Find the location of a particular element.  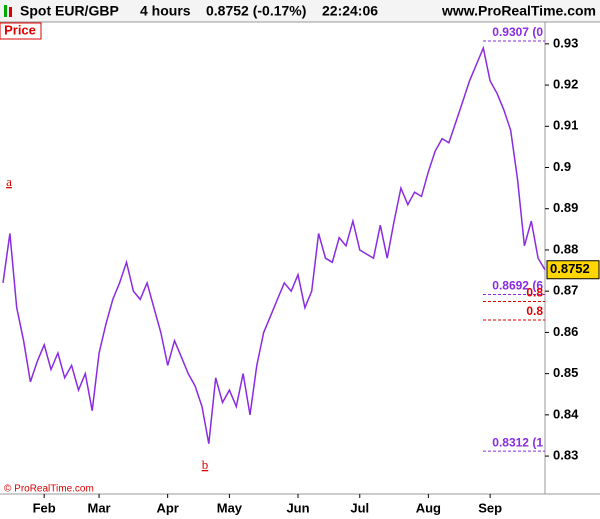

y-tick-label: 0.85 is located at coordinates (565, 372).